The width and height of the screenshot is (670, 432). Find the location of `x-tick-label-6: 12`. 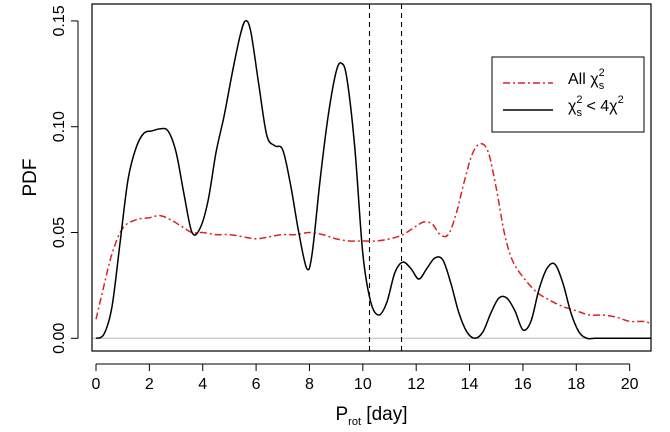

x-tick-label-6: 12 is located at coordinates (416, 384).